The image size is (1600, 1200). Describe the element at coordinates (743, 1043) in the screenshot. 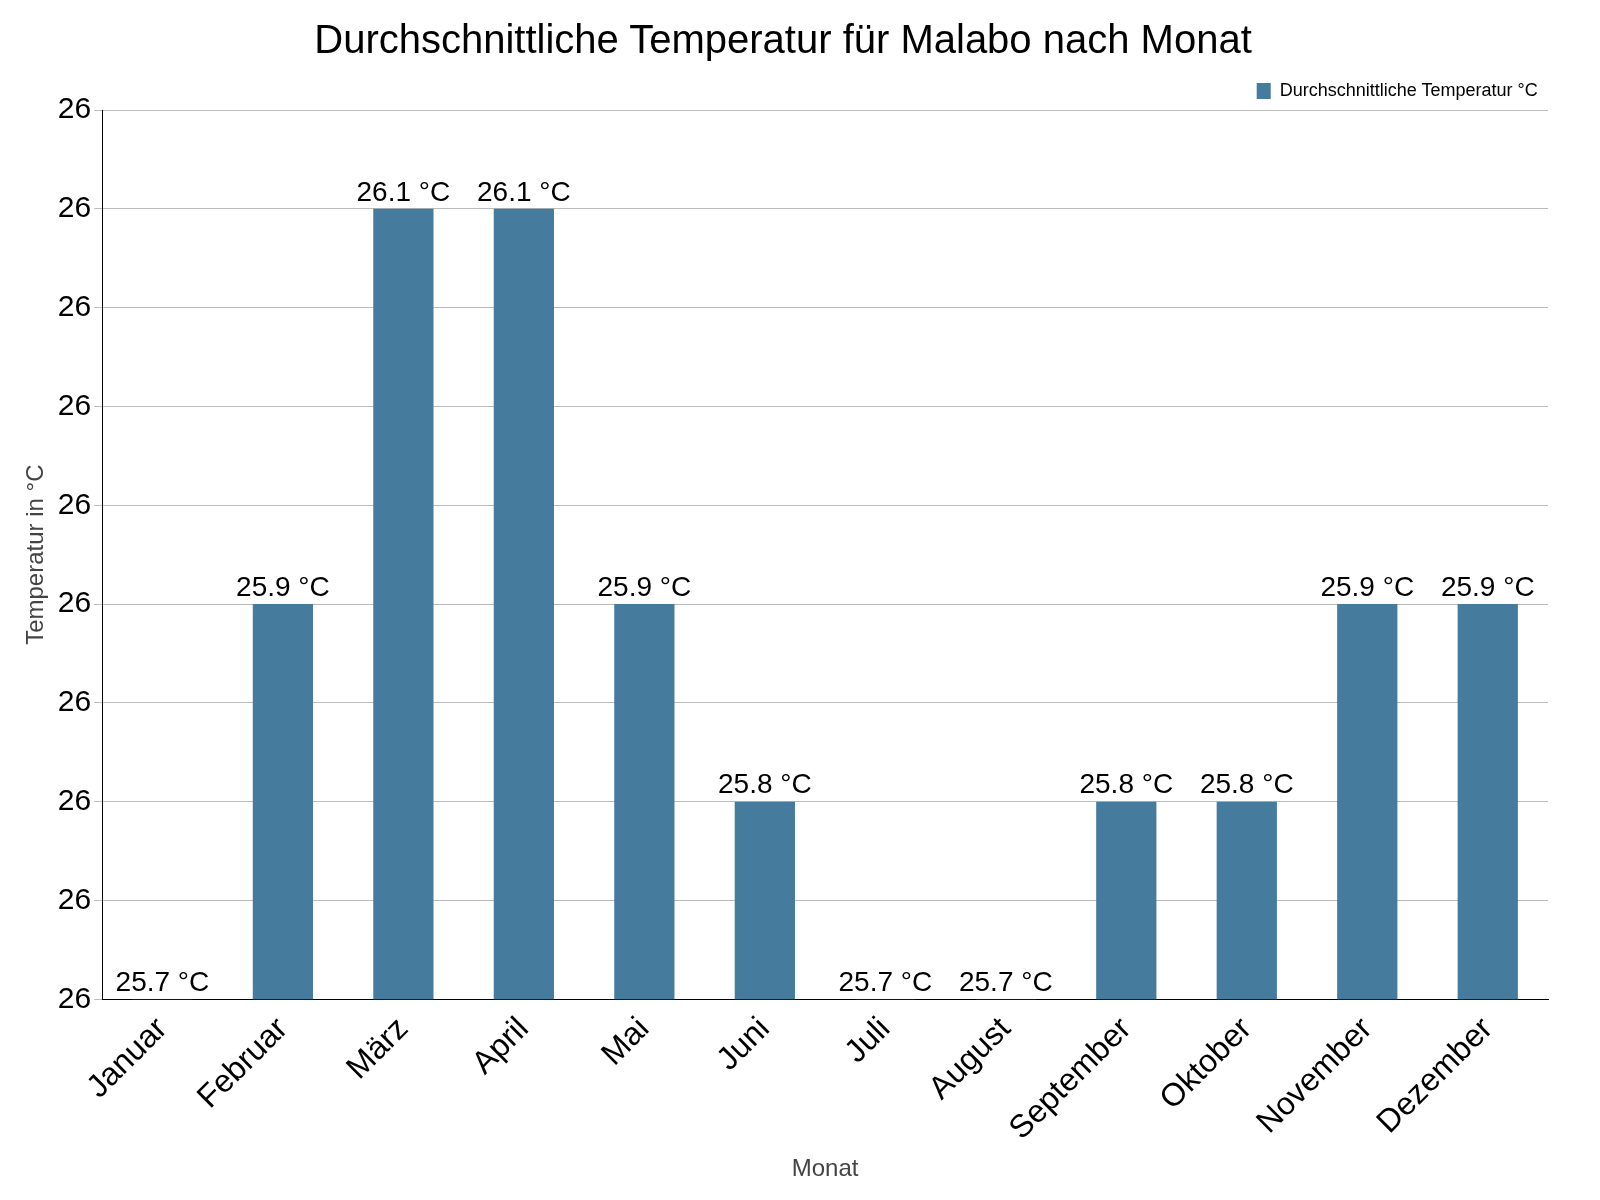

I see `x-tick-label: Juni` at that location.